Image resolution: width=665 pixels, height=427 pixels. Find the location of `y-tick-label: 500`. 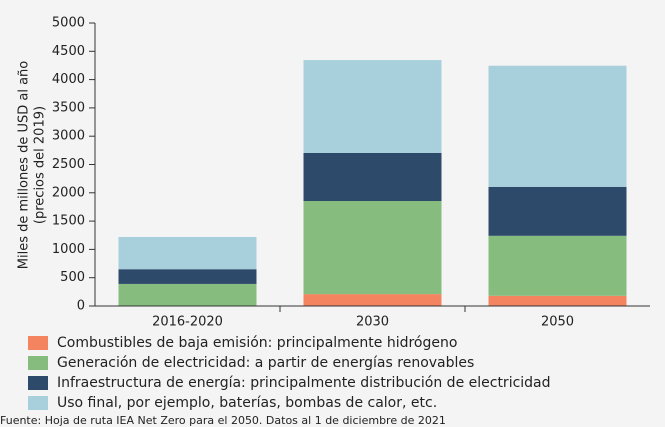

y-tick-label: 500 is located at coordinates (72, 277).